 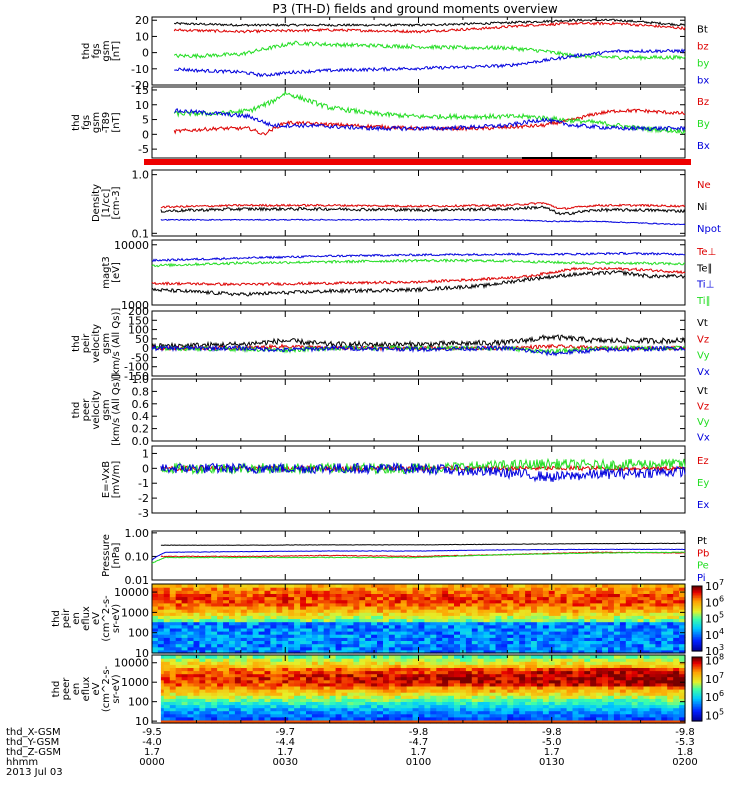 What do you see at coordinates (712, 661) in the screenshot?
I see `colorbar-label: 10` at bounding box center [712, 661].